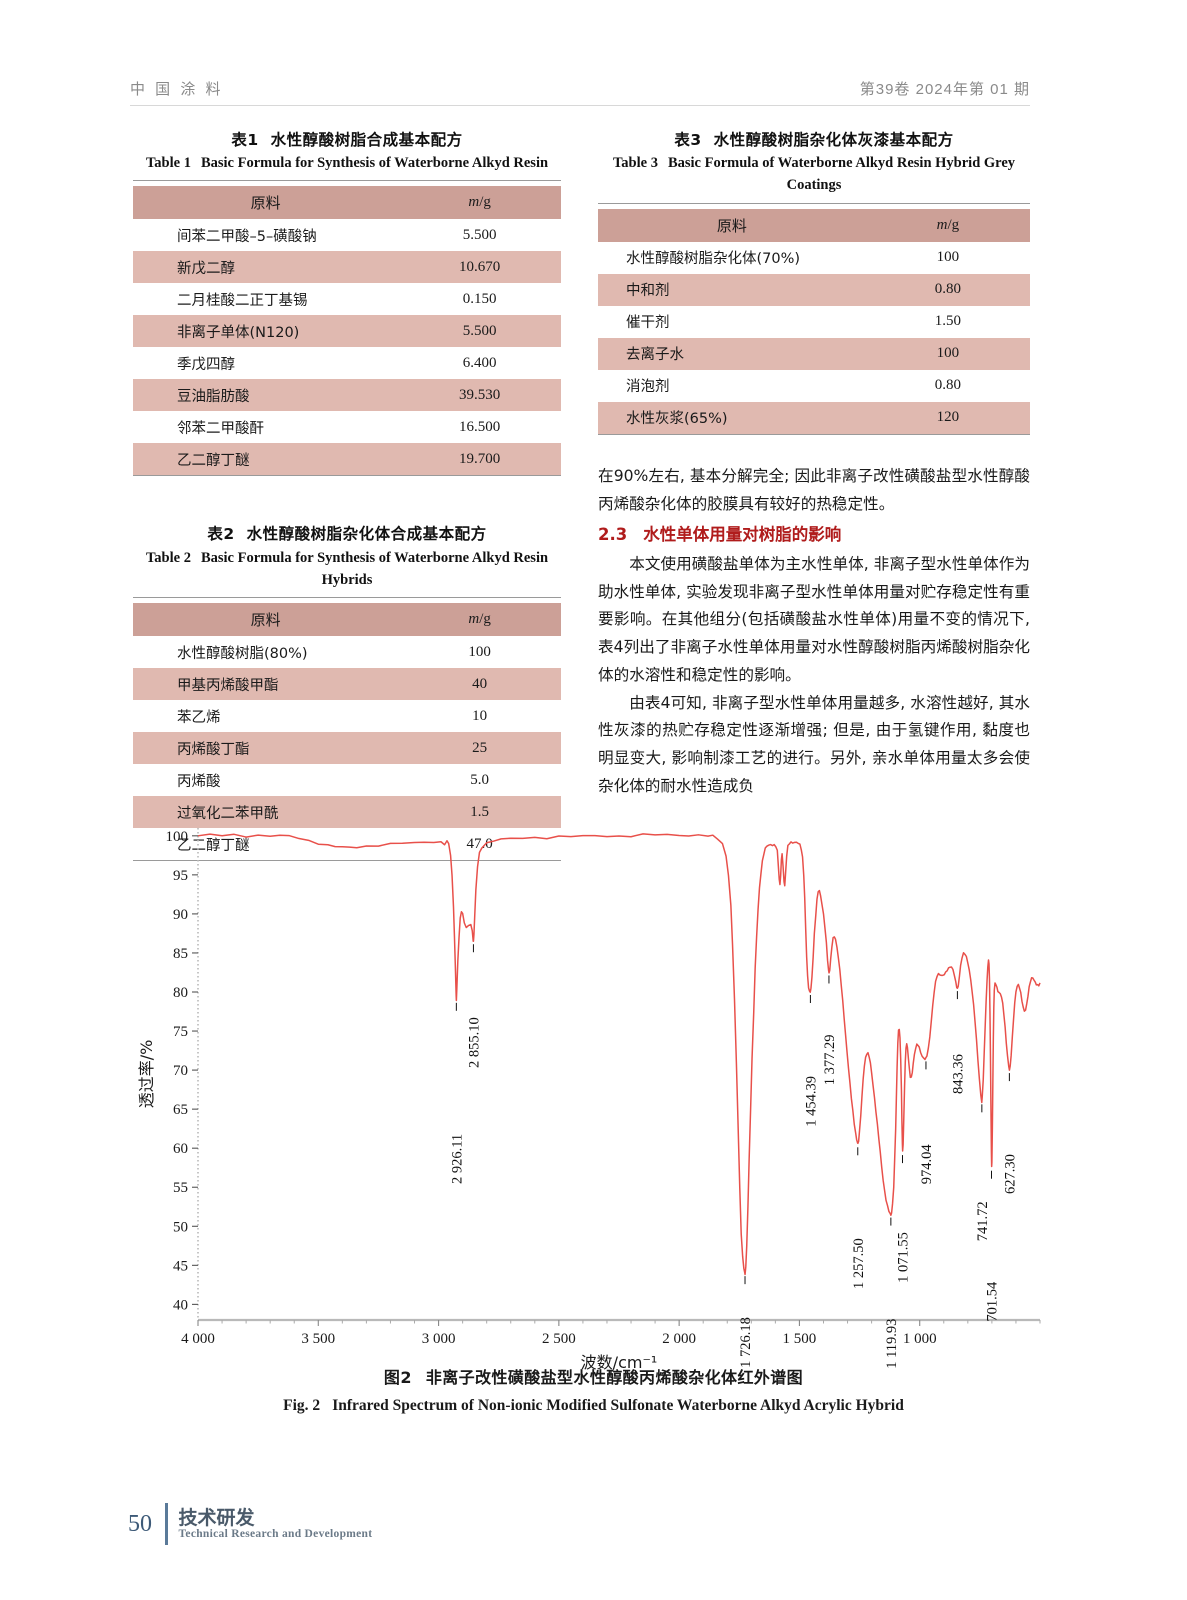 Image resolution: width=1187 pixels, height=1600 pixels. Describe the element at coordinates (206, 364) in the screenshot. I see `cell-material: 季戊四醇` at that location.